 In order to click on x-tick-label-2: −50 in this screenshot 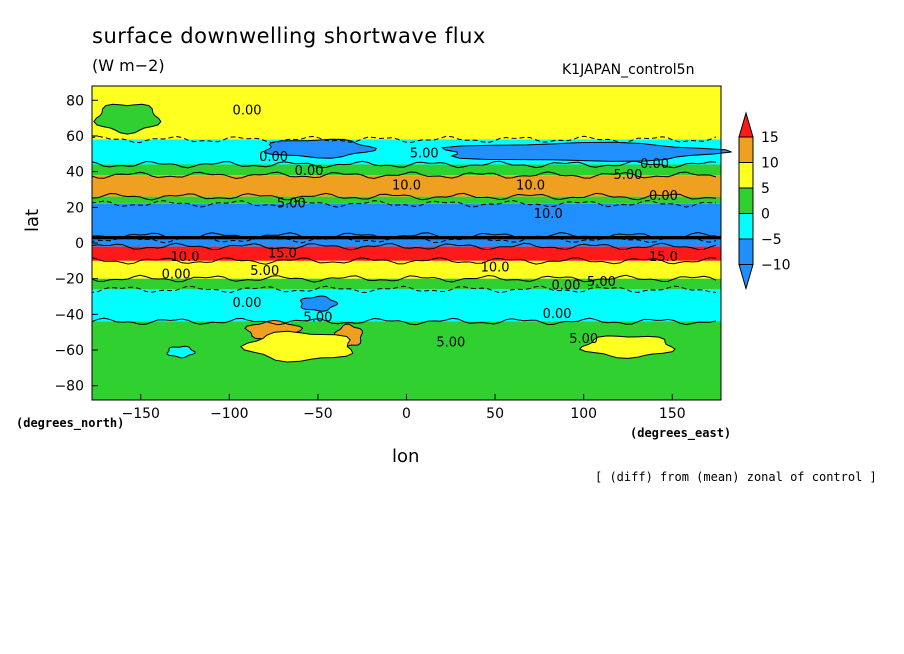, I will do `click(318, 414)`.